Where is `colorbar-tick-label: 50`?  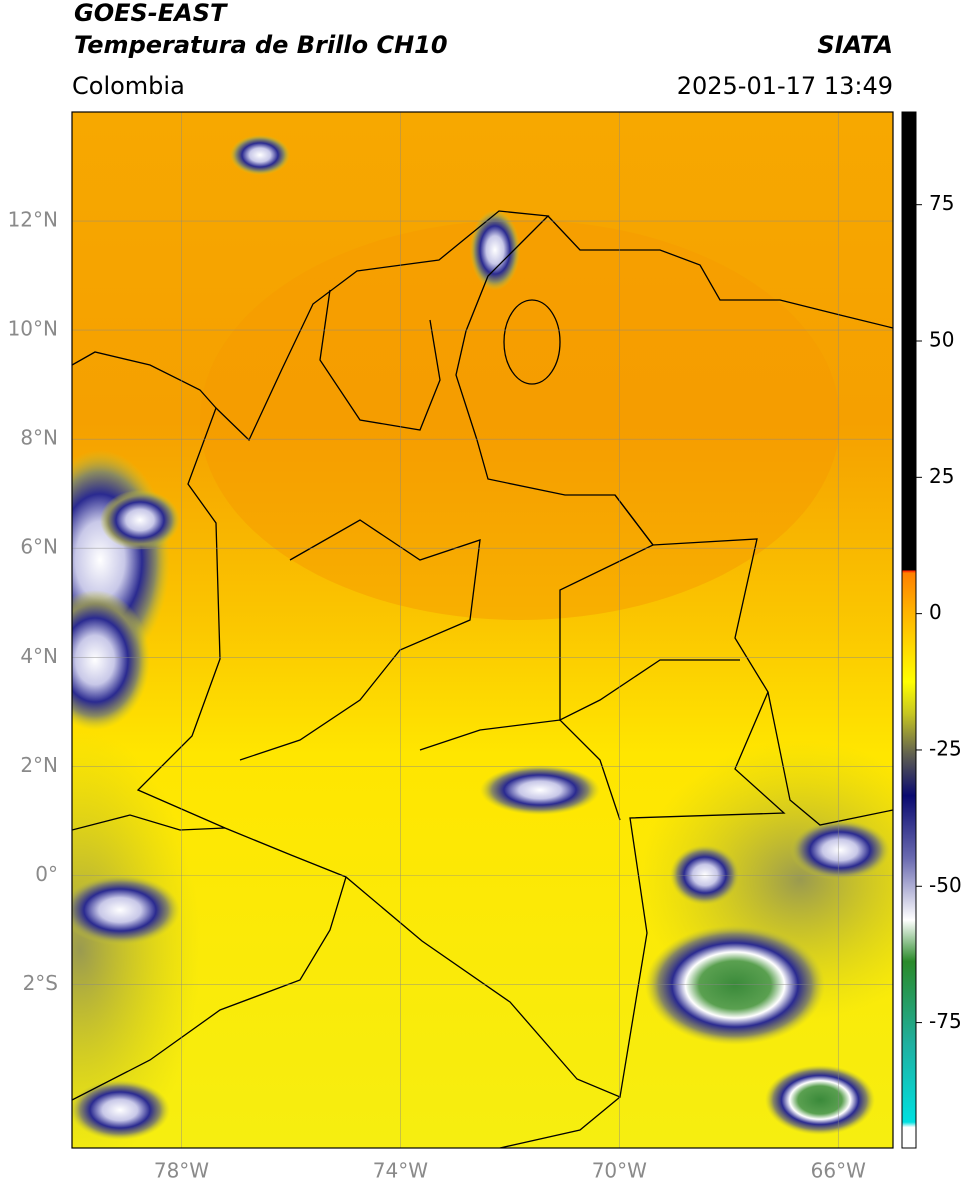 colorbar-tick-label: 50 is located at coordinates (941, 340).